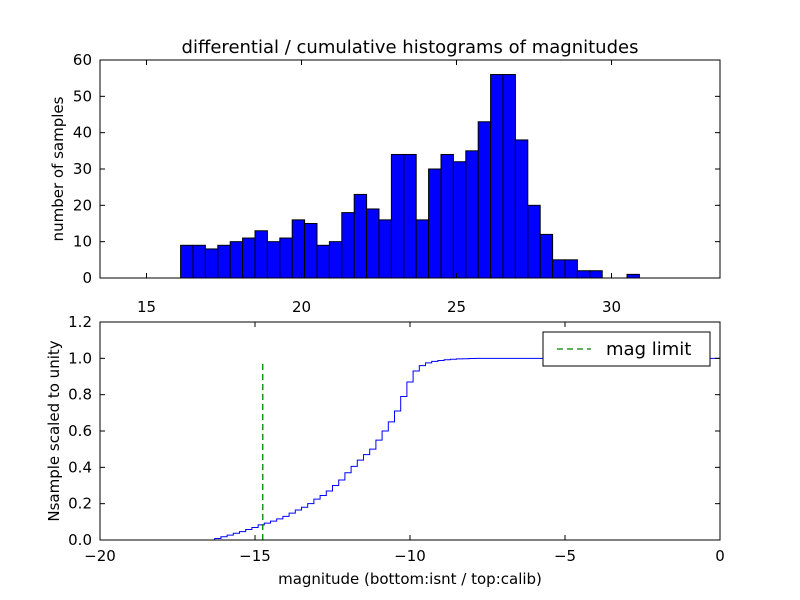 This screenshot has width=800, height=600. What do you see at coordinates (255, 556) in the screenshot?
I see `cumulative-x-tick-label: −15` at bounding box center [255, 556].